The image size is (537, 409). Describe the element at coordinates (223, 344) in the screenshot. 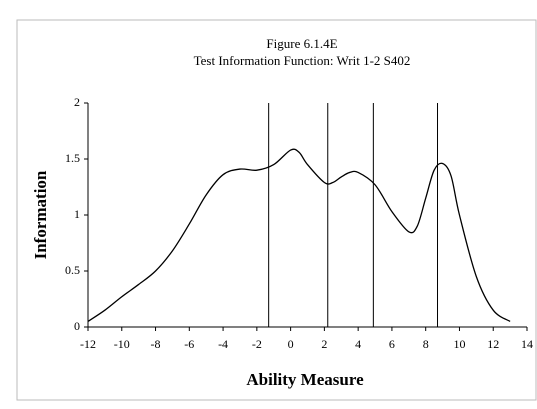

I see `x-tick-label: -4` at that location.